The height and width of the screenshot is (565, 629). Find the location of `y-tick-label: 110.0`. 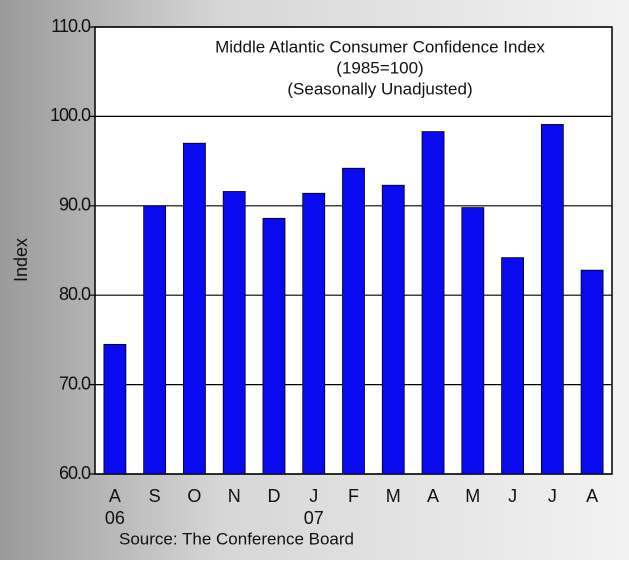

y-tick-label: 110.0 is located at coordinates (71, 26).